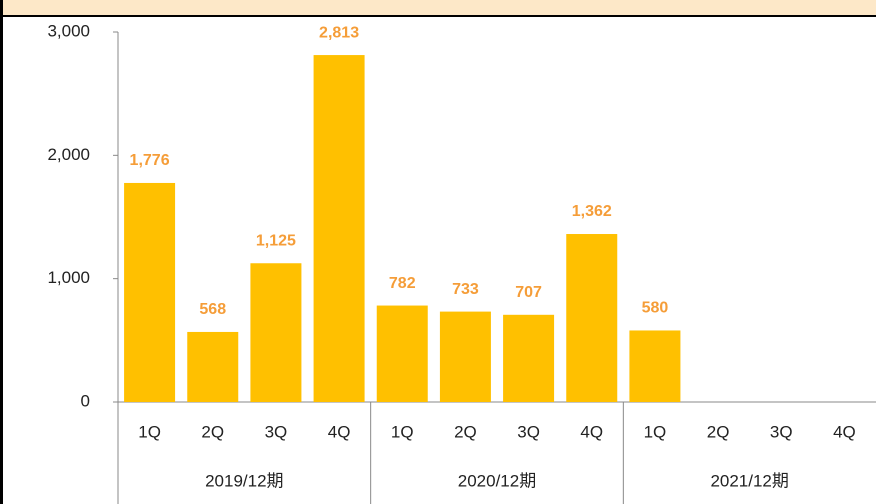 Image resolution: width=876 pixels, height=504 pixels. What do you see at coordinates (68, 277) in the screenshot?
I see `y-tick-label: 1,000` at bounding box center [68, 277].